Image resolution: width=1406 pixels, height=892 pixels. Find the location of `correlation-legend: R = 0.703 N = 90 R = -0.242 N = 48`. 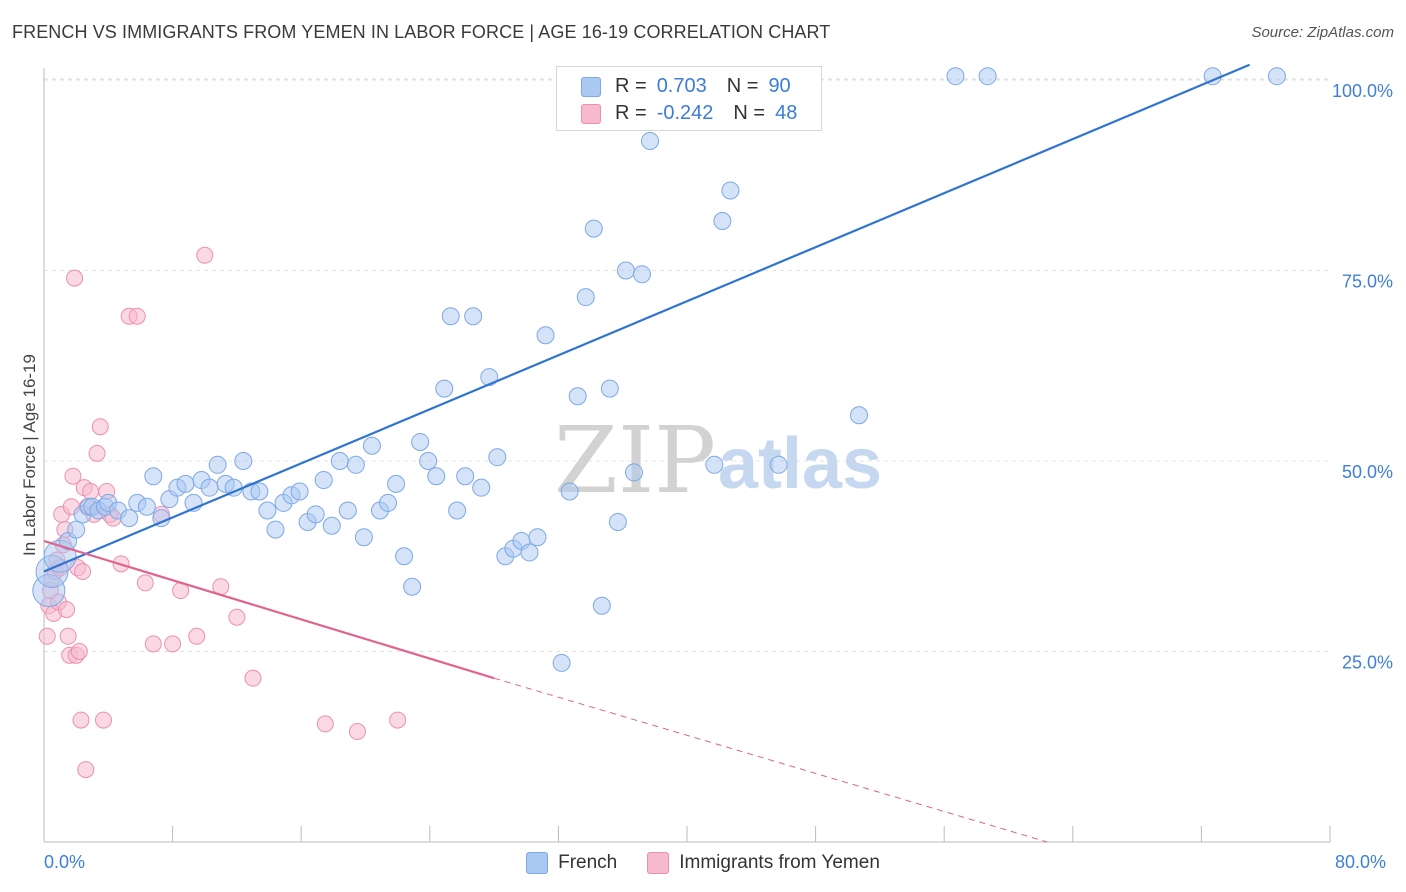

correlation-legend: R = 0.703 N = 90 R = -0.242 N = 48 is located at coordinates (689, 98).